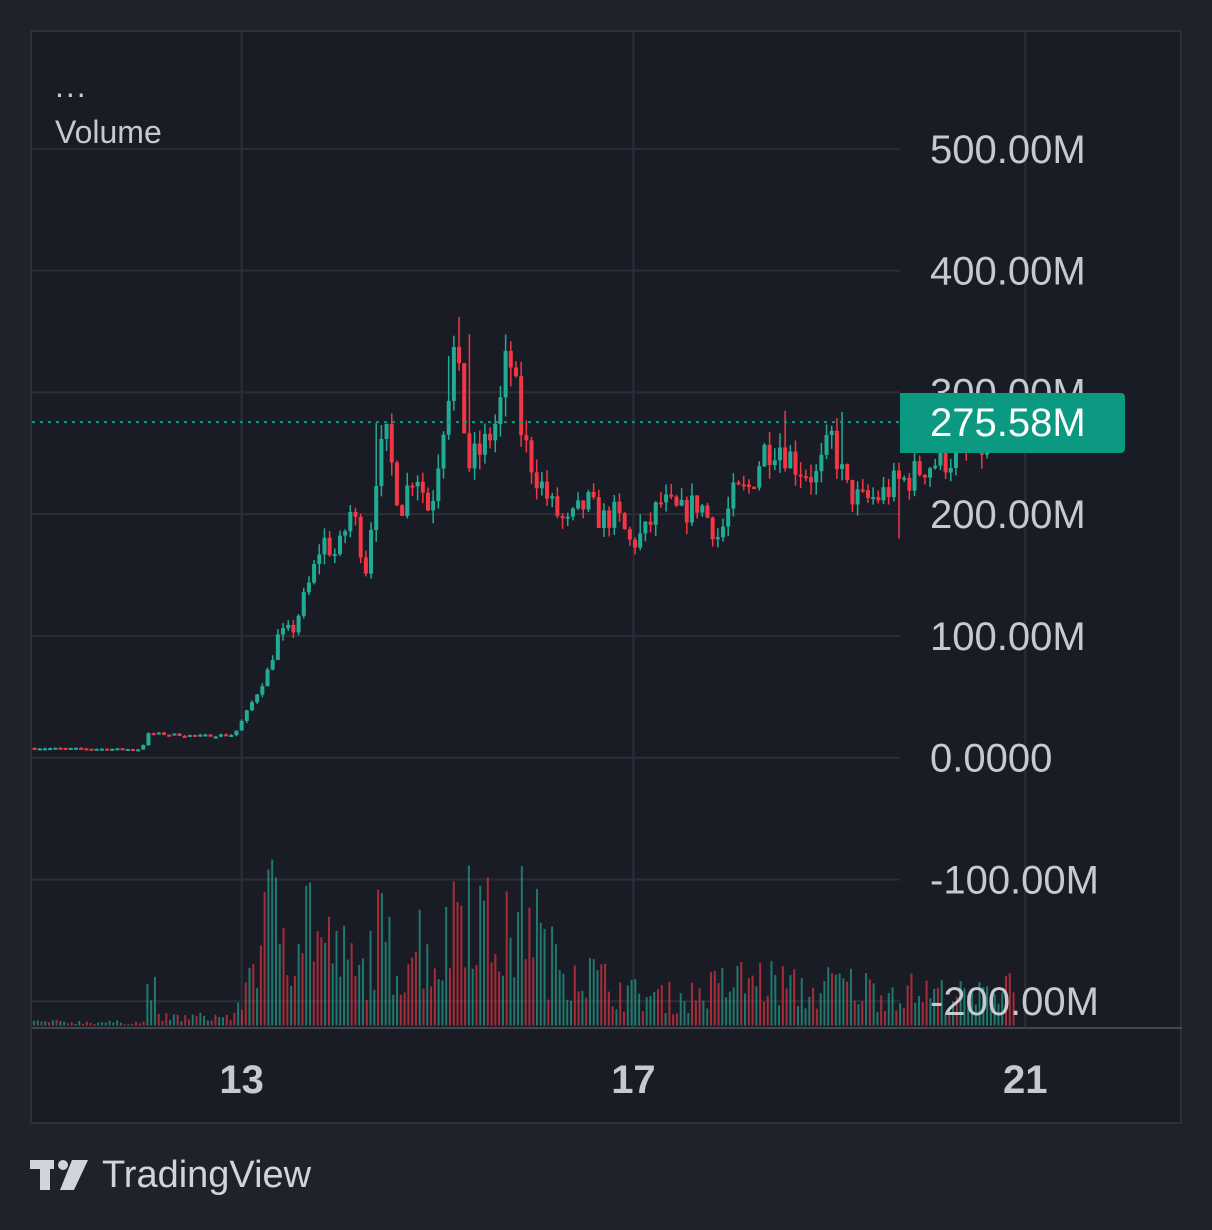  Describe the element at coordinates (170, 1175) in the screenshot. I see `brand-attribution: TradingView` at that location.